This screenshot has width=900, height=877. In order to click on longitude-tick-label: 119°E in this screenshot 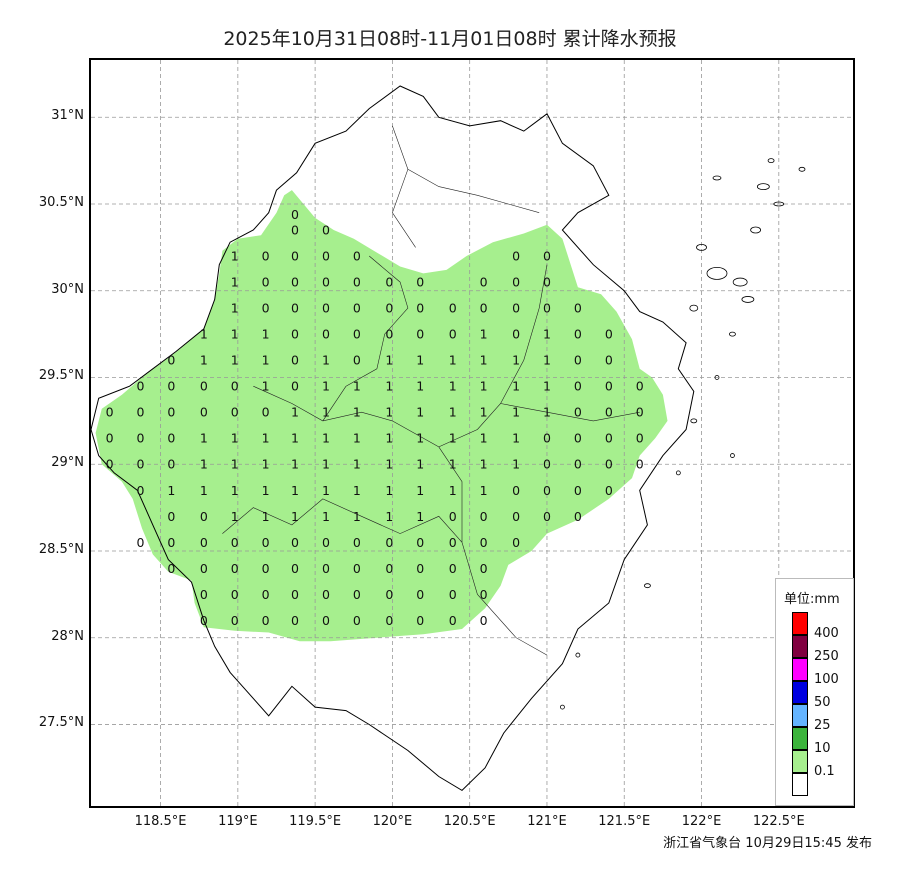, I will do `click(238, 821)`.